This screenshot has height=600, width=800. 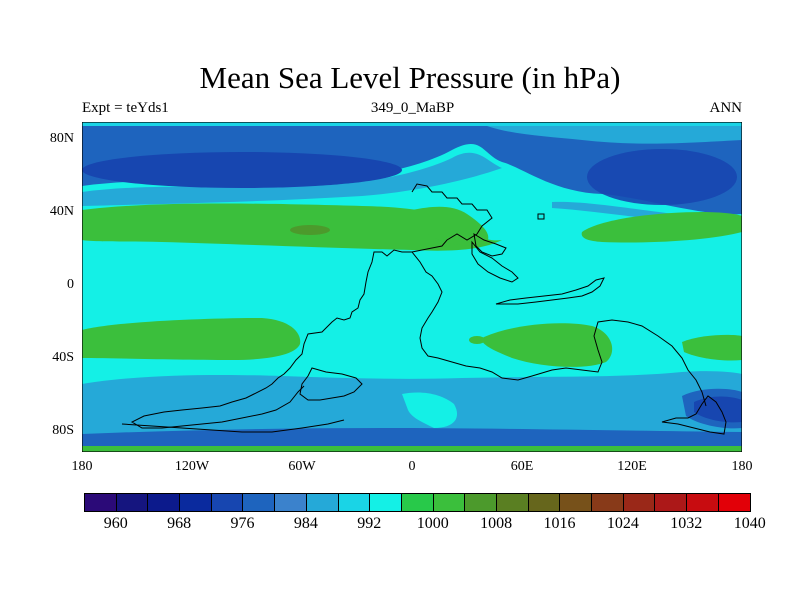 I want to click on colorbar-label: 1024, so click(x=622, y=523).